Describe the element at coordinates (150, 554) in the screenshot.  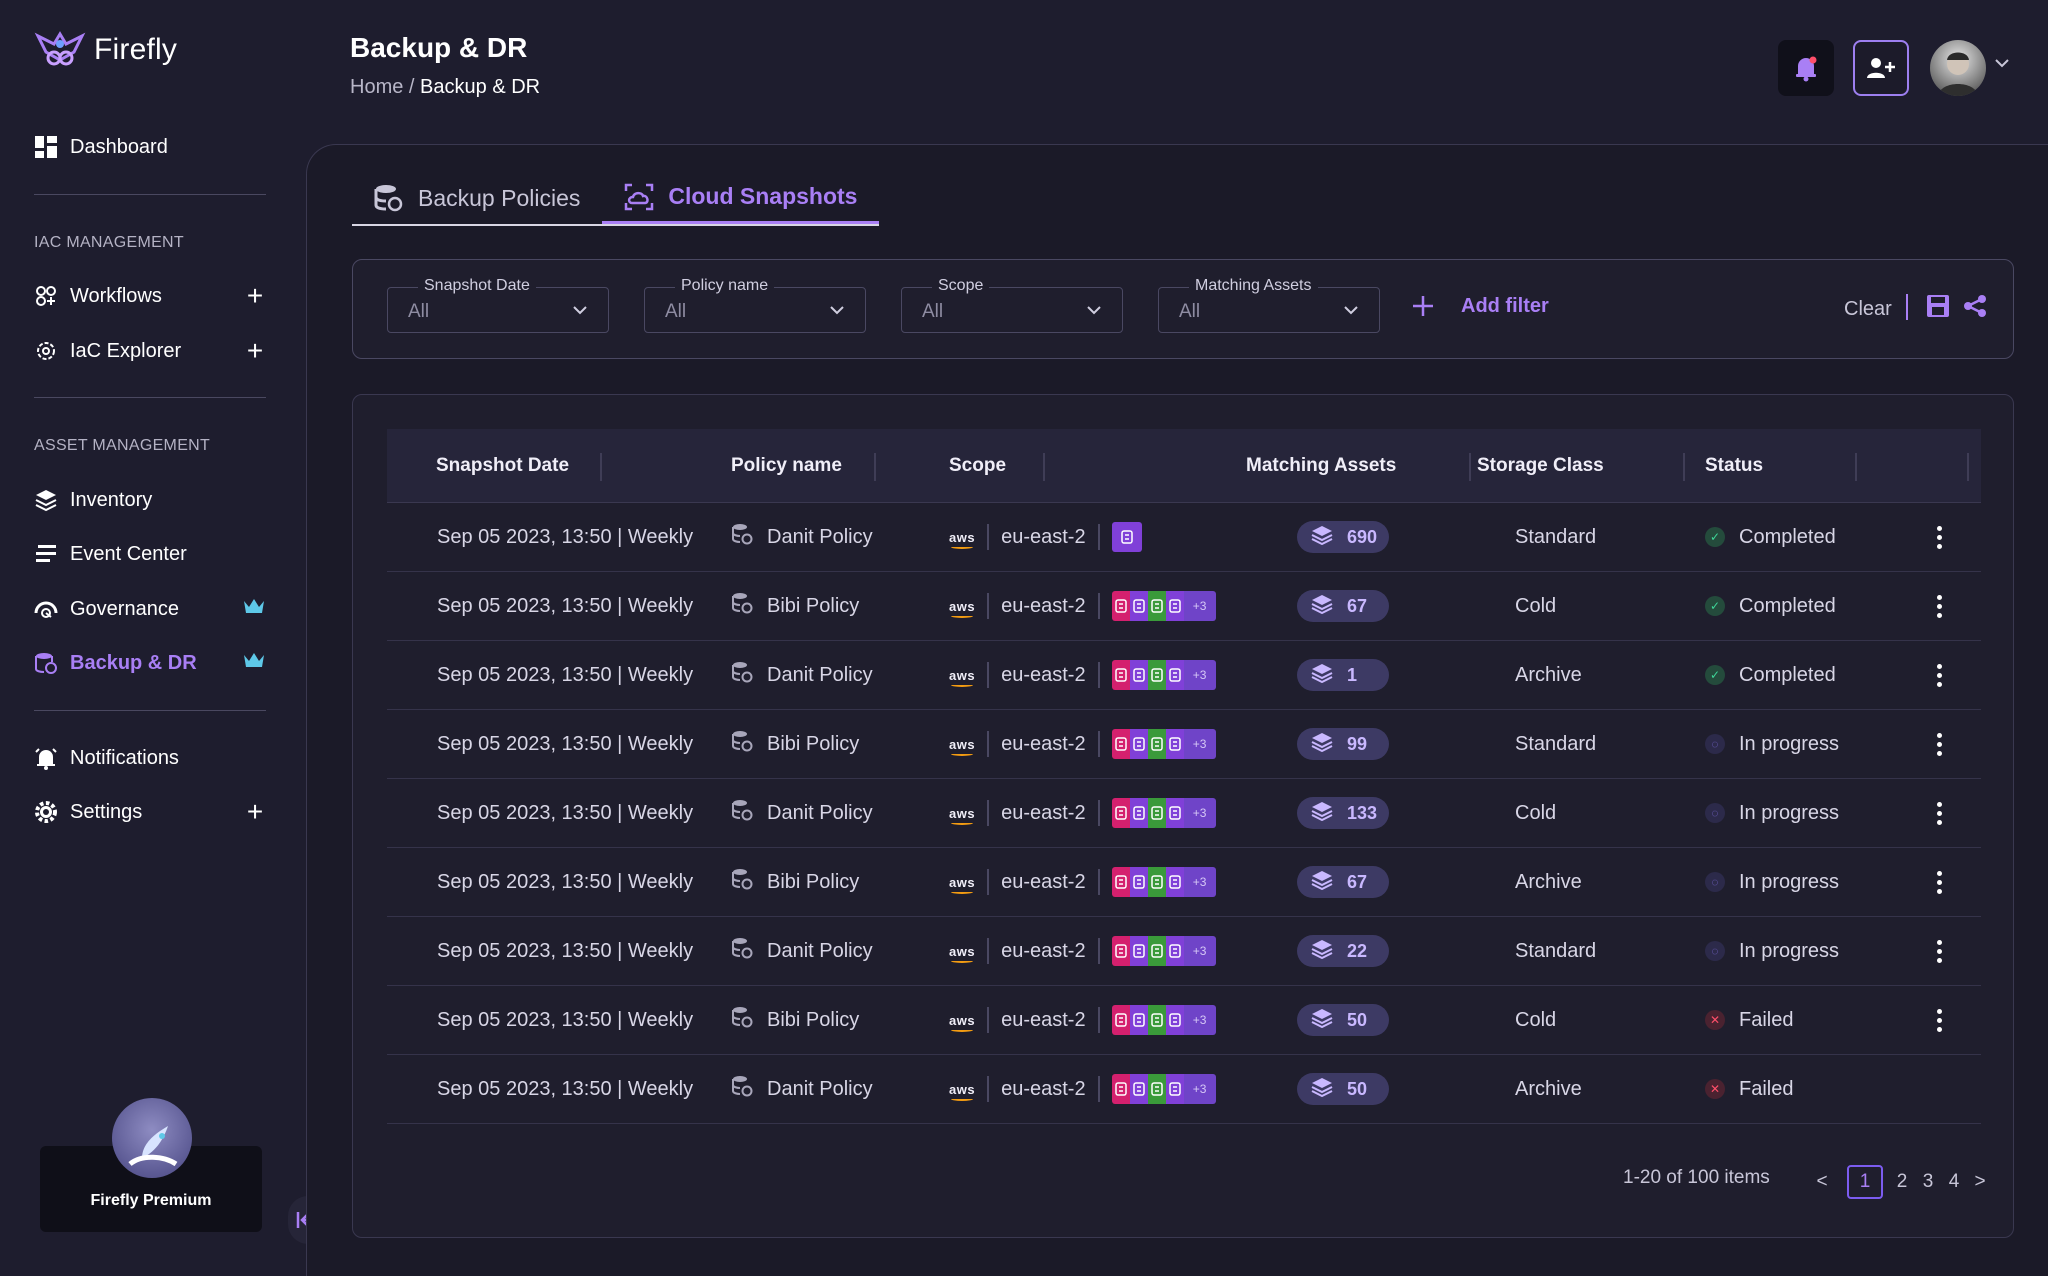
I see `sidebar-item-event-center: Event Center` at that location.